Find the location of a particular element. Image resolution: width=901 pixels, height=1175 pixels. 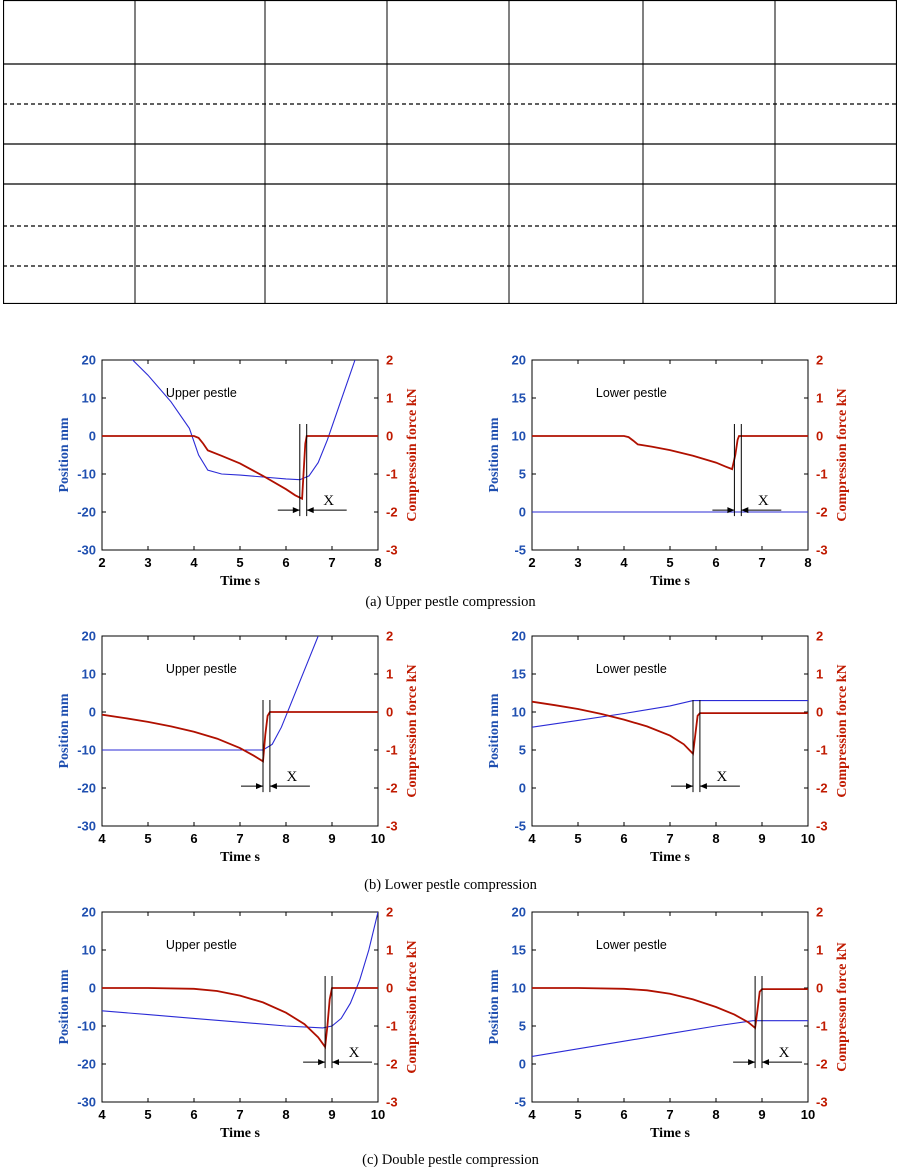

y2-tick-label: 2 is located at coordinates (819, 912).